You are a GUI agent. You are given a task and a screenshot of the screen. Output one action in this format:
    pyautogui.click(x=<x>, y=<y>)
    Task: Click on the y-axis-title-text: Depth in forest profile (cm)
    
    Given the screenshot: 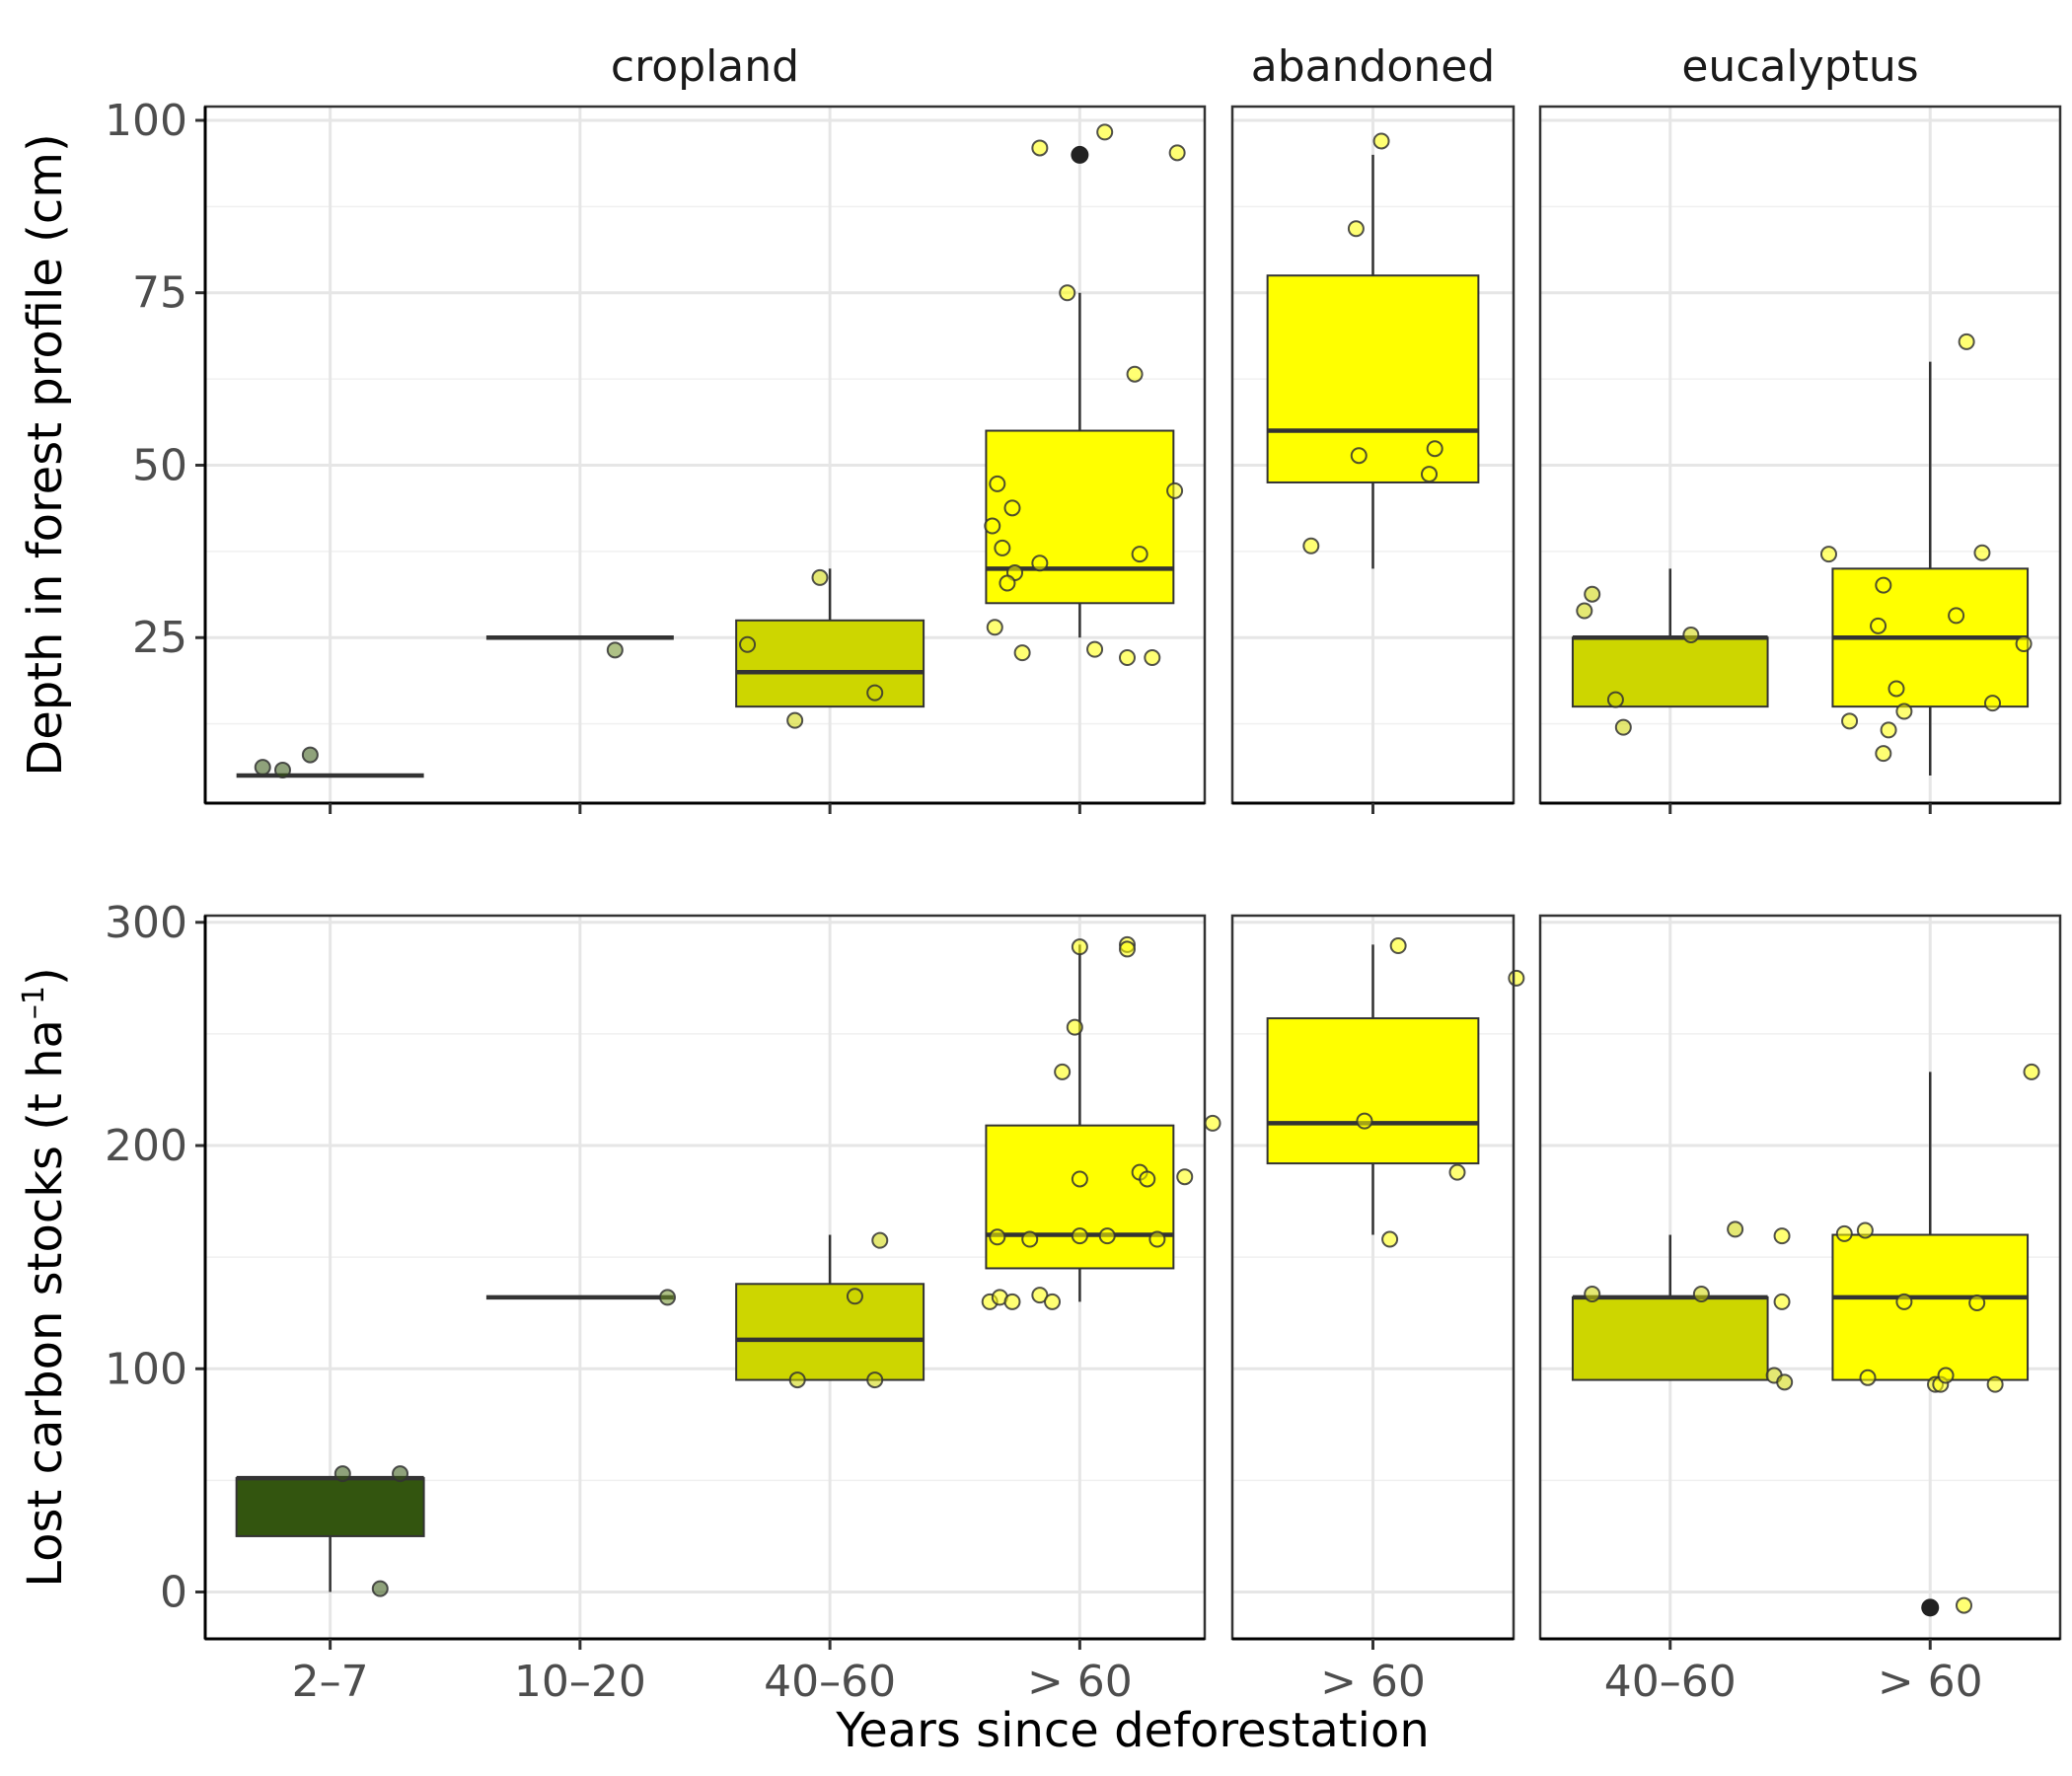 What is the action you would take?
    pyautogui.click(x=46, y=455)
    